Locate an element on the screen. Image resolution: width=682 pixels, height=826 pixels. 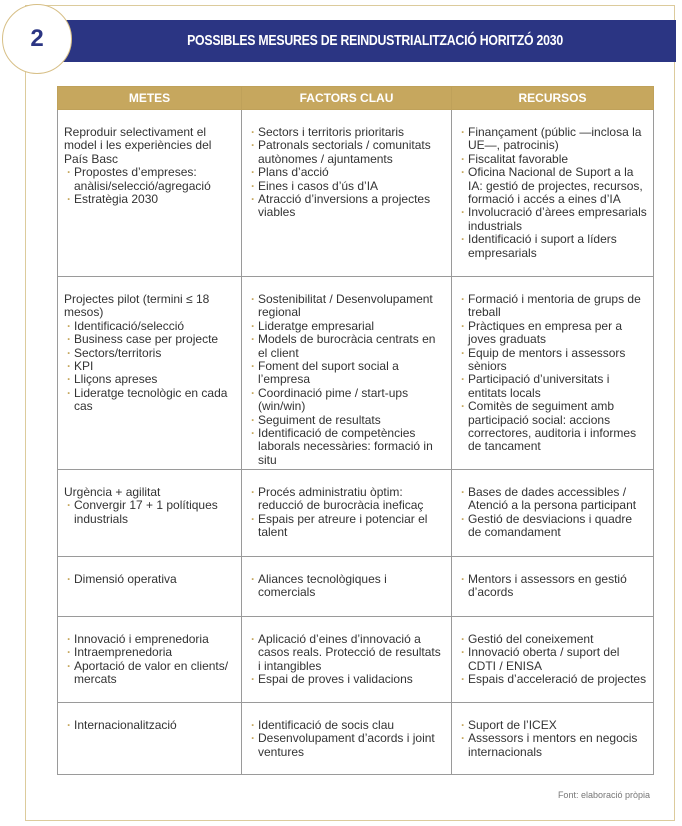
cell-item: Seguiment de resultats is located at coordinates (346, 420).